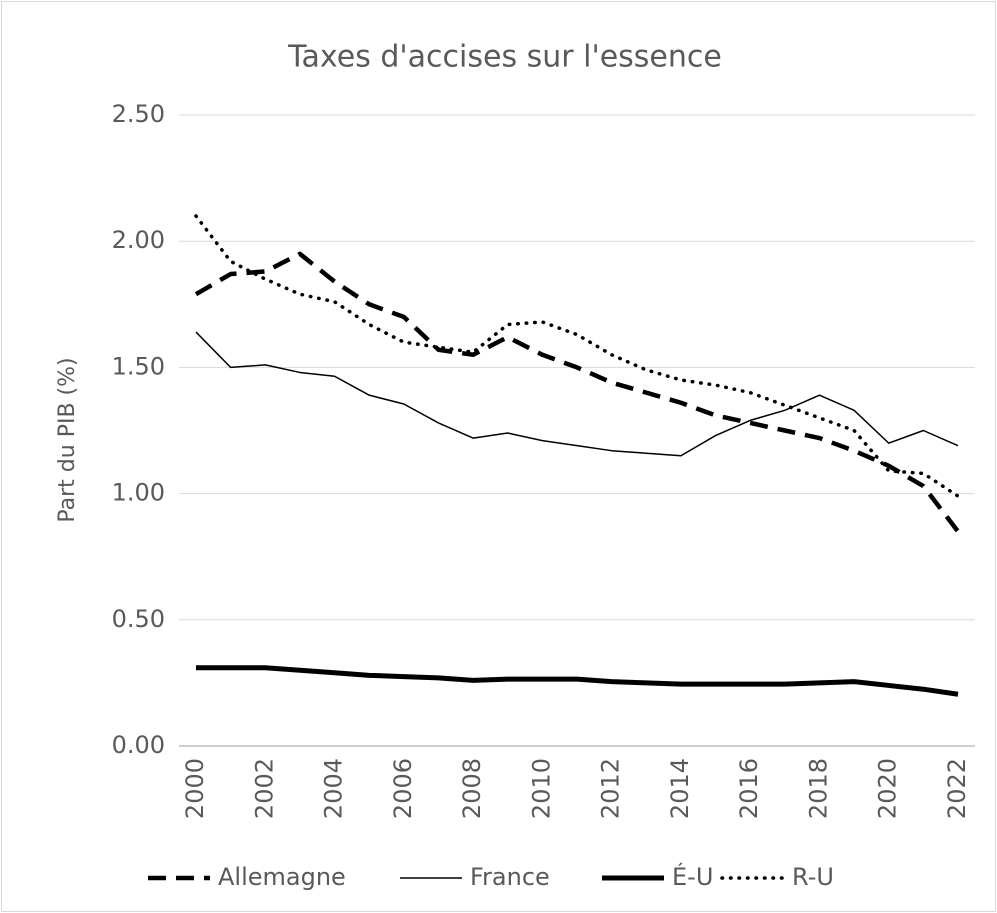 This screenshot has width=997, height=913. I want to click on x-tick-label: 2006, so click(403, 788).